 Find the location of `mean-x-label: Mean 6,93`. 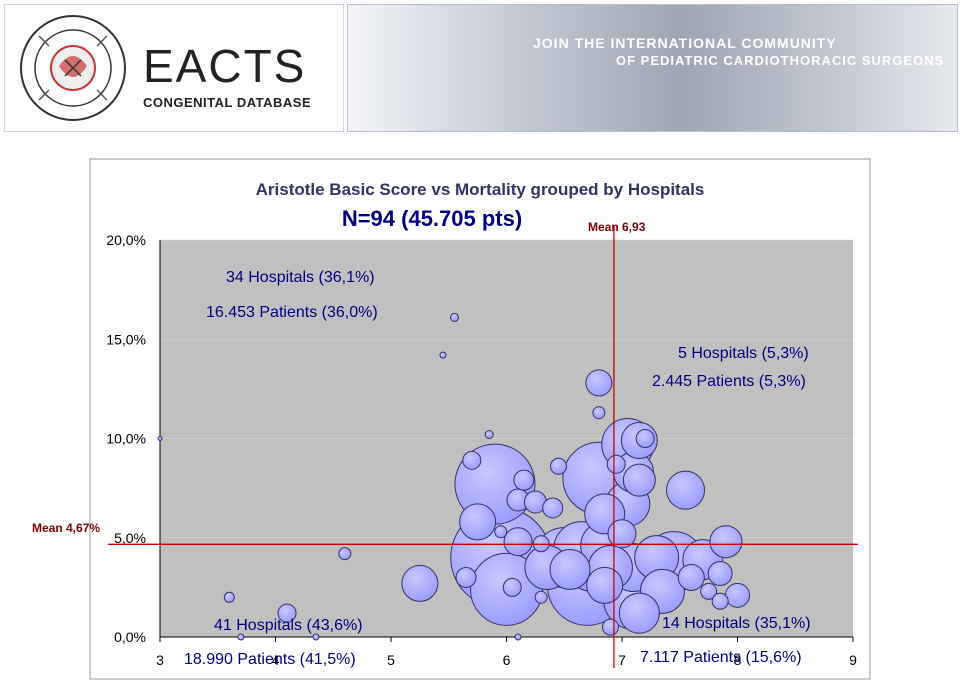

mean-x-label: Mean 6,93 is located at coordinates (617, 227).